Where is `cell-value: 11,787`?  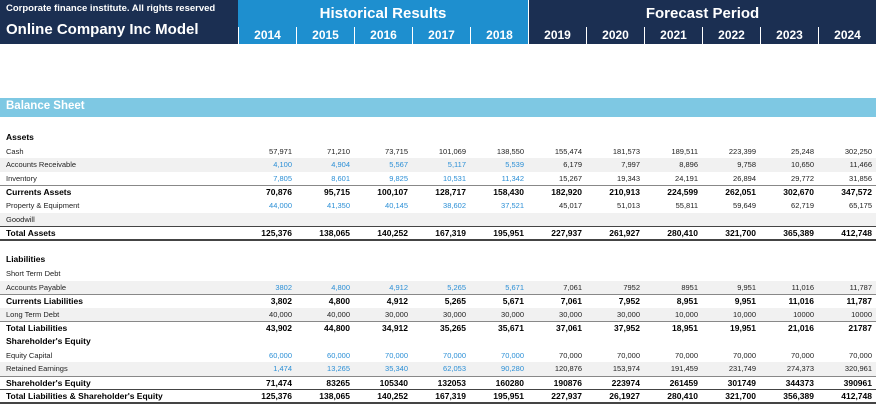
cell-value: 11,787 is located at coordinates (860, 287).